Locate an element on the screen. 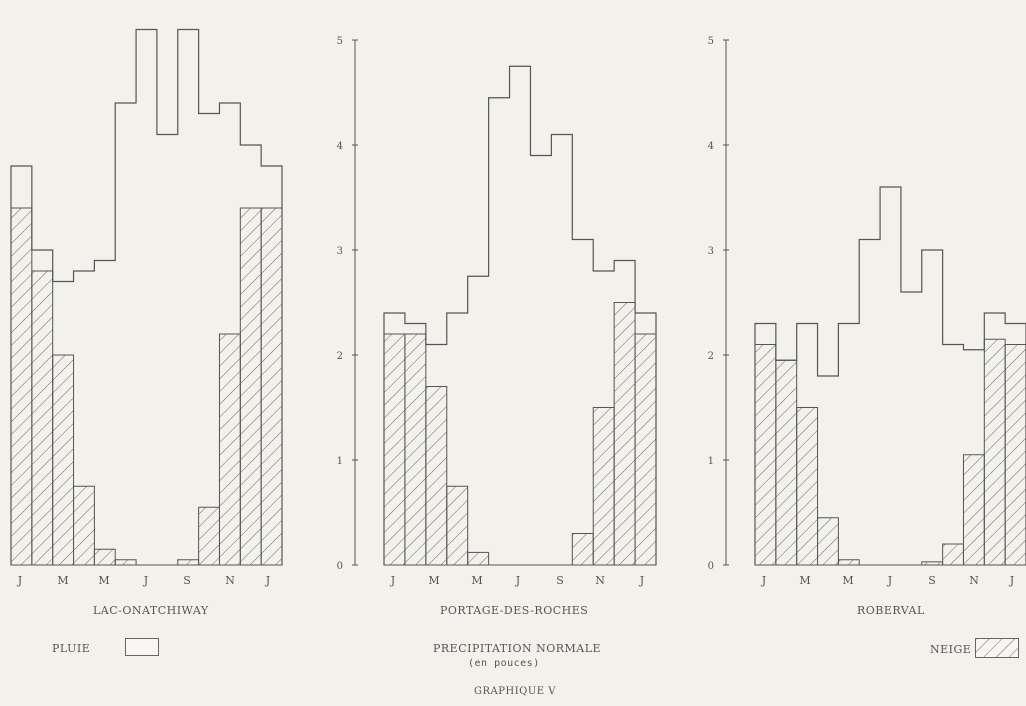 The height and width of the screenshot is (706, 1026). chart-title-portage-des-roches: PORTAGE-DES-ROCHES is located at coordinates (514, 610).